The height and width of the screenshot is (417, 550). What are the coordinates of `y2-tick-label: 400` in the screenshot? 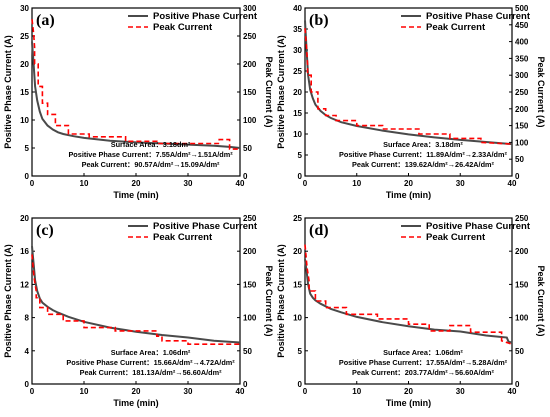 It's located at (522, 42).